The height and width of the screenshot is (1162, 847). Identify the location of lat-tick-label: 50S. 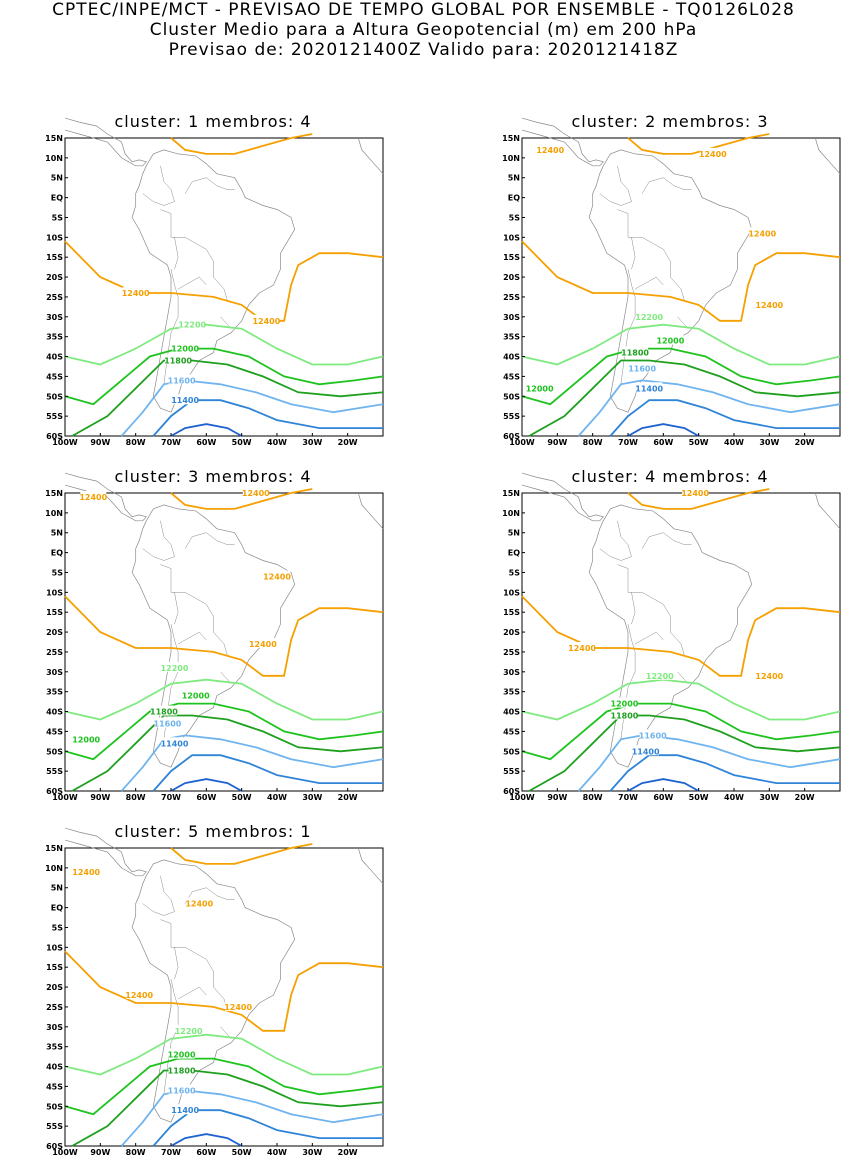
(54, 396).